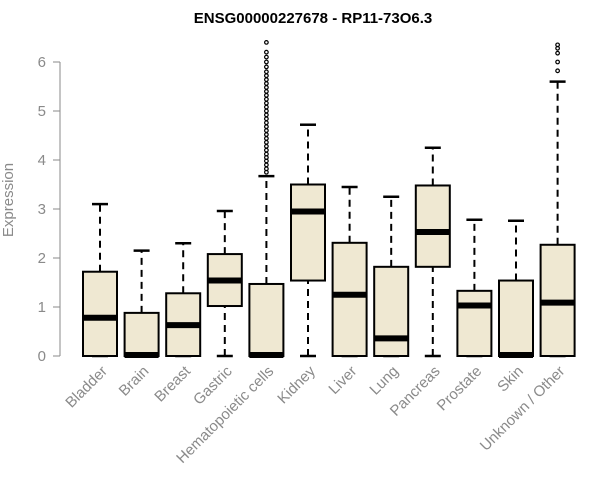  I want to click on y-tick-label-3: 3, so click(42, 209).